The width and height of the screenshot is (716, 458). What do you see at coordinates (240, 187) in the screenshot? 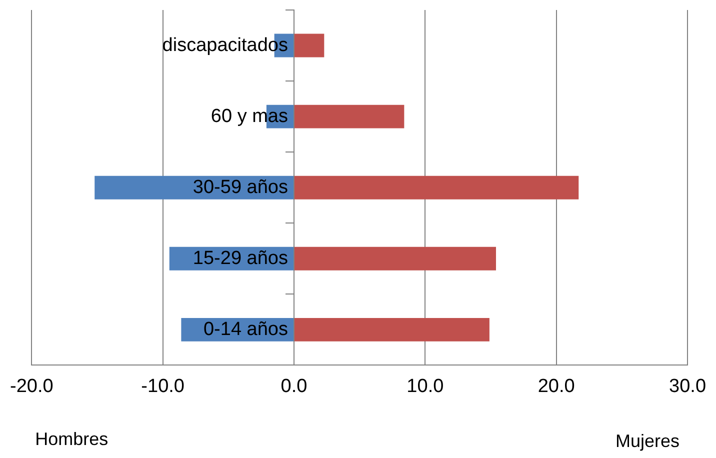
I see `y-tick-label: 30-59 años` at bounding box center [240, 187].